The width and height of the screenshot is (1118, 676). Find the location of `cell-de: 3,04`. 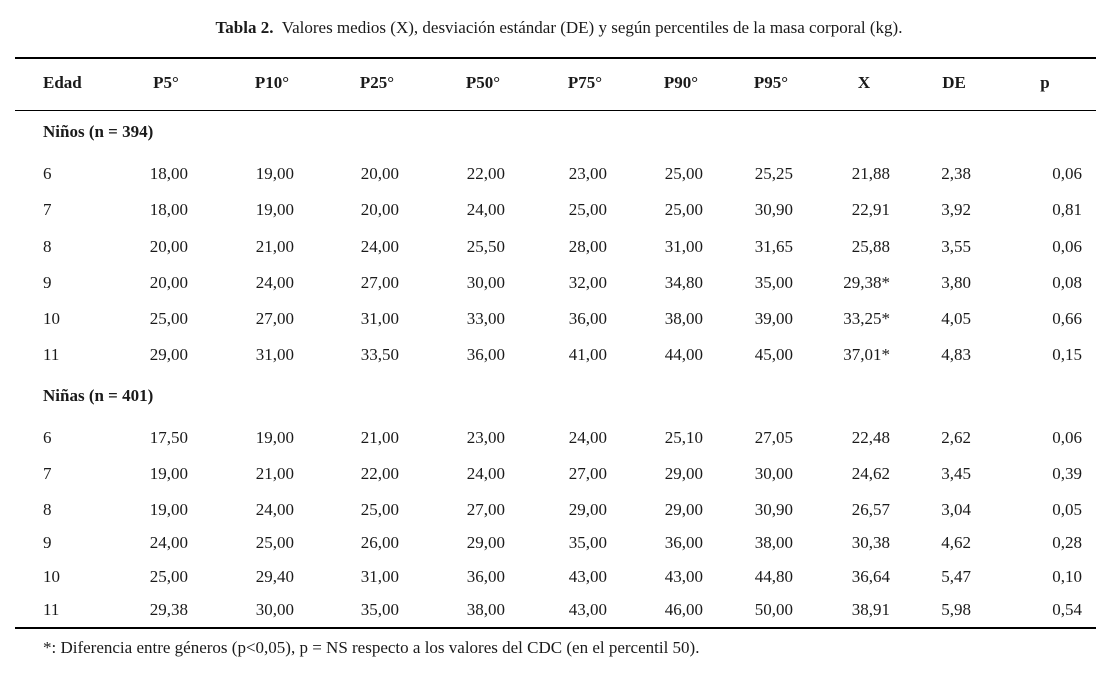

cell-de: 3,04 is located at coordinates (956, 509).